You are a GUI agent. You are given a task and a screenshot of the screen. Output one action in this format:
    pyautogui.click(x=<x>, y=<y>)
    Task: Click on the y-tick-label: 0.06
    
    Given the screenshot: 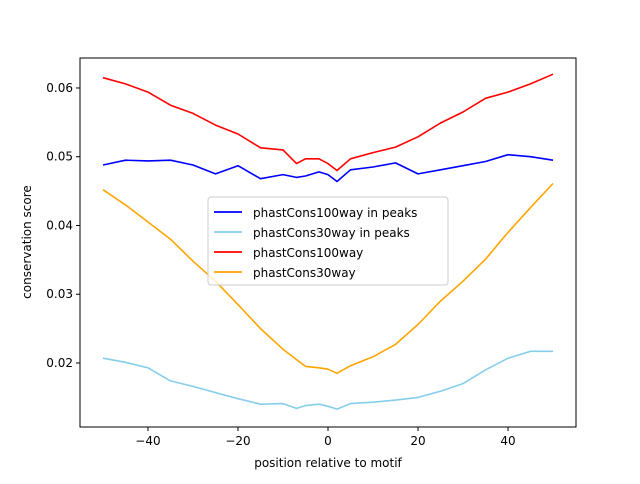 What is the action you would take?
    pyautogui.click(x=59, y=88)
    